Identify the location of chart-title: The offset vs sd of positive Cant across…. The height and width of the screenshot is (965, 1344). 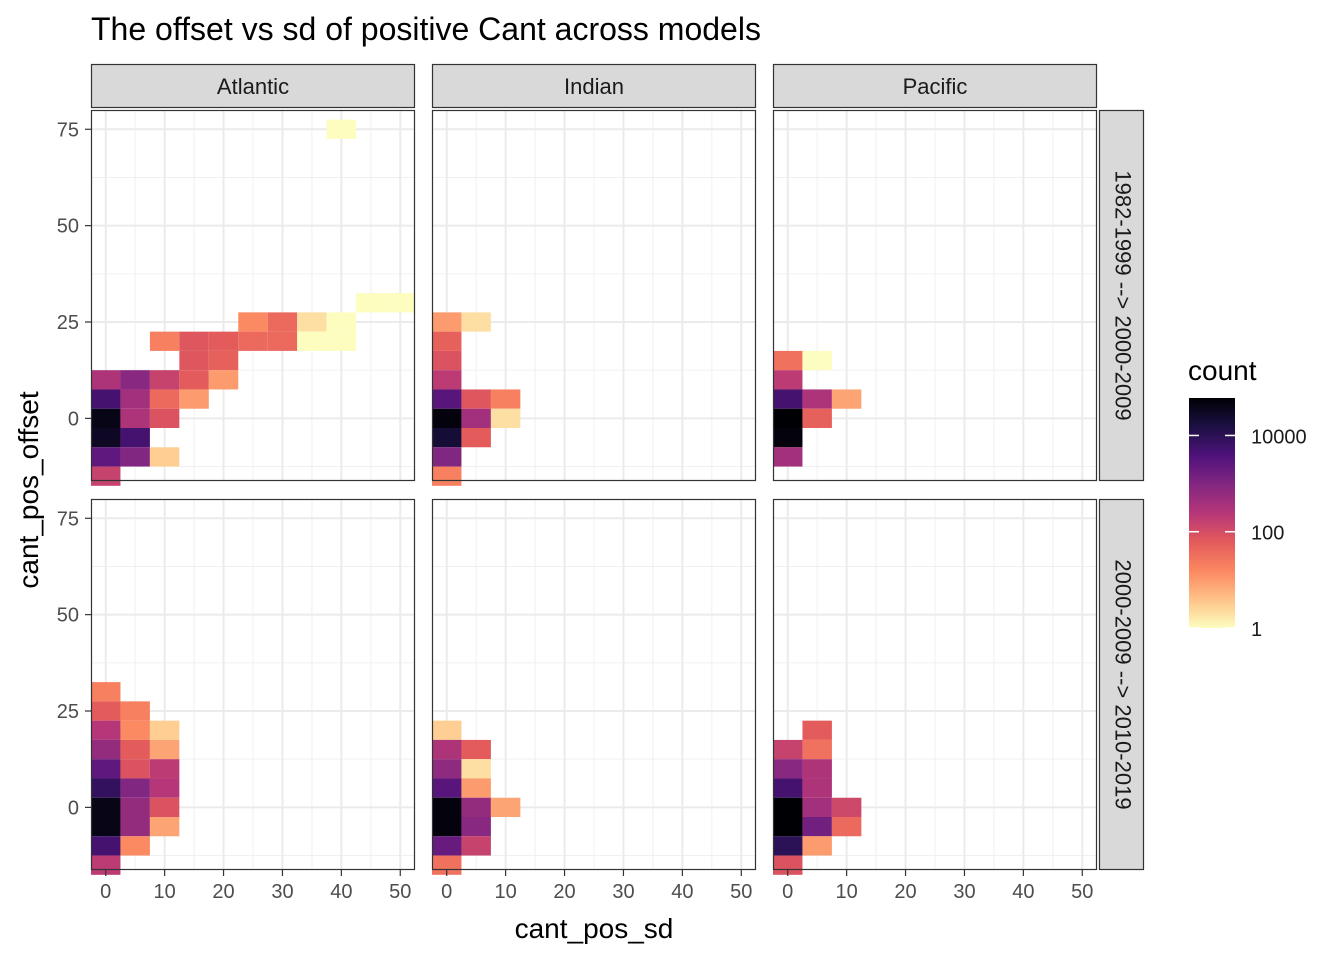
(426, 29).